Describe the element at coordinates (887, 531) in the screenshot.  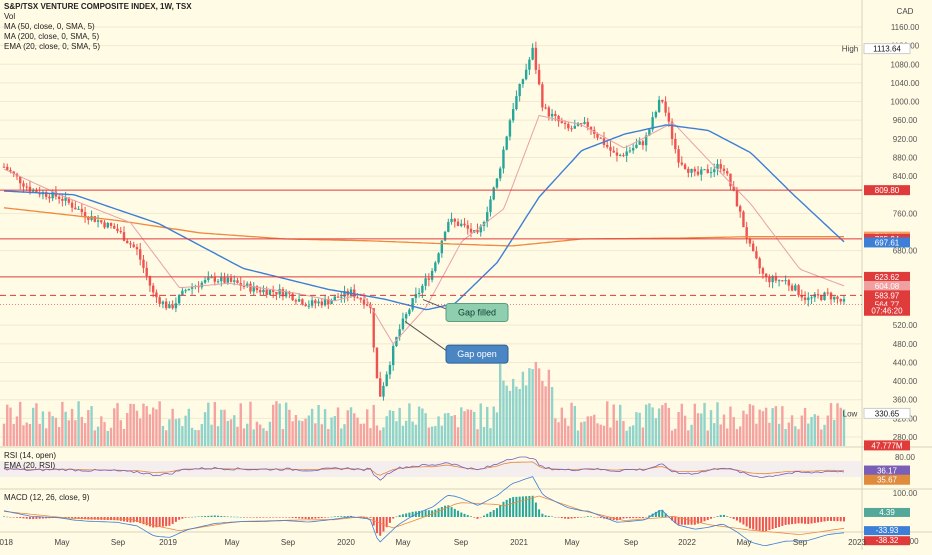
I see `macd-marker` at that location.